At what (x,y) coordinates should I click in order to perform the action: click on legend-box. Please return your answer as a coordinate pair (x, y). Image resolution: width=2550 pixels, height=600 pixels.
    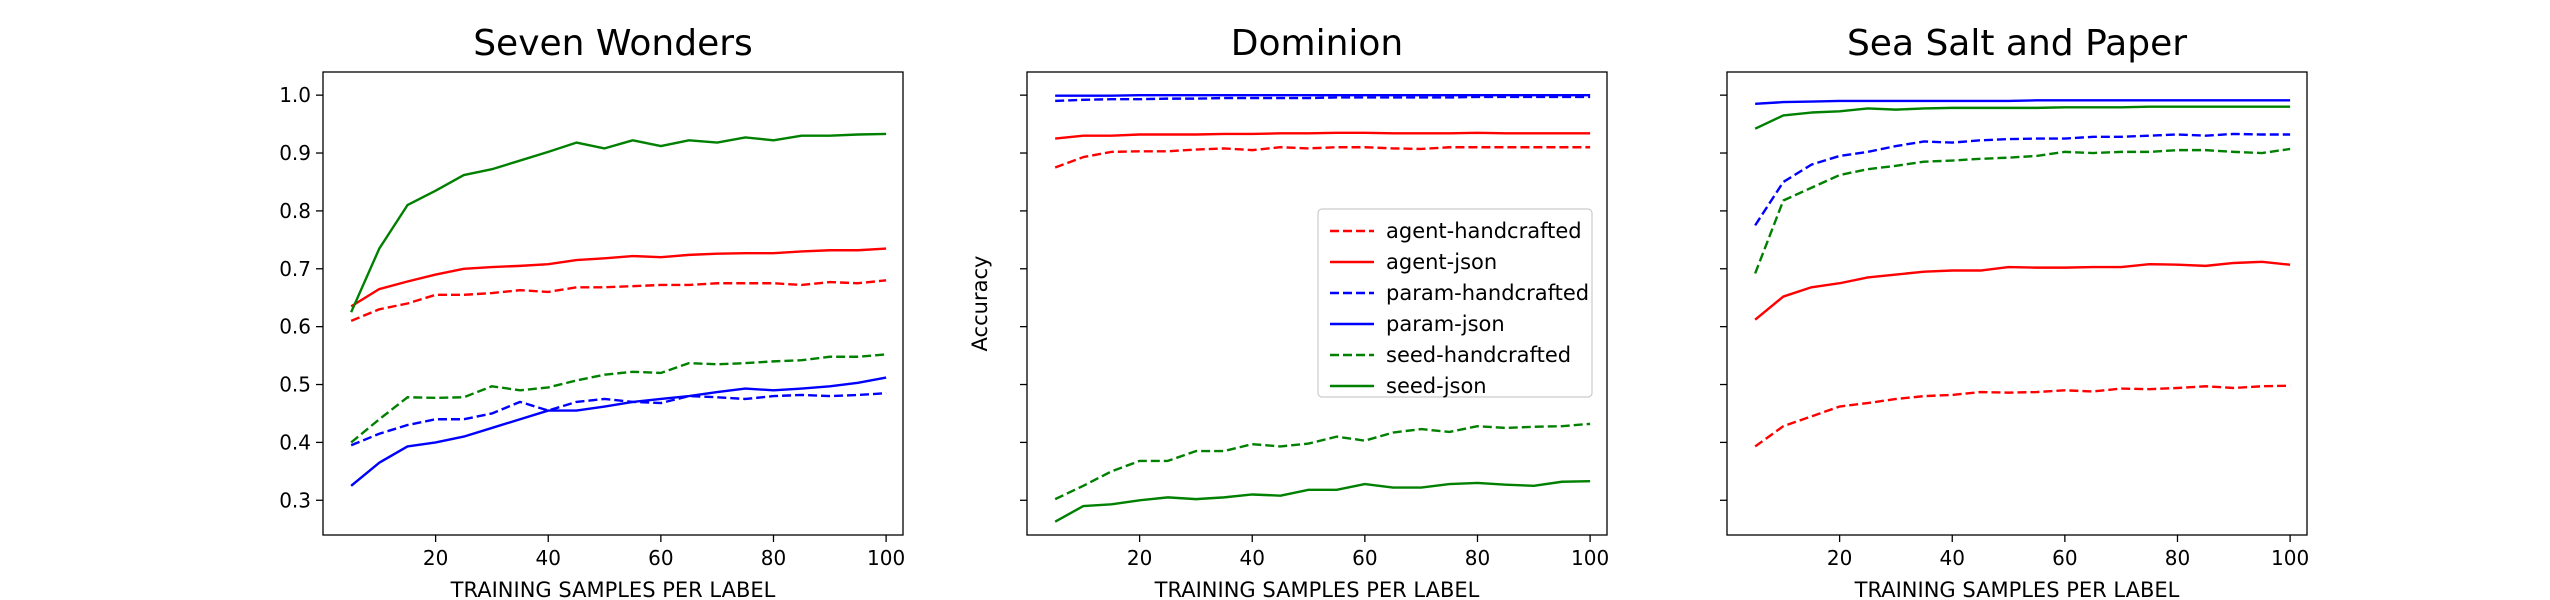
    Looking at the image, I should click on (1455, 303).